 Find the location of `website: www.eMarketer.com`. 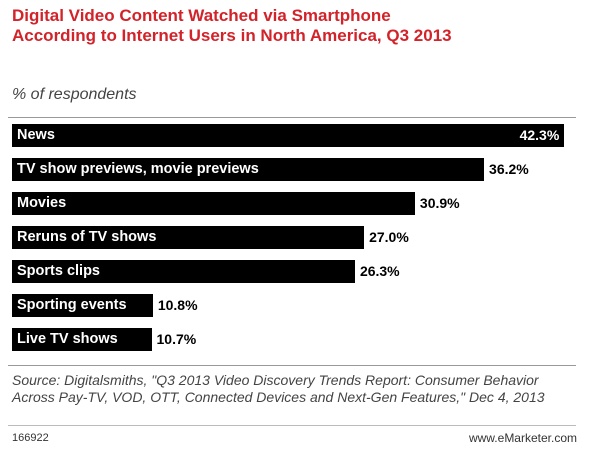

website: www.eMarketer.com is located at coordinates (522, 438).